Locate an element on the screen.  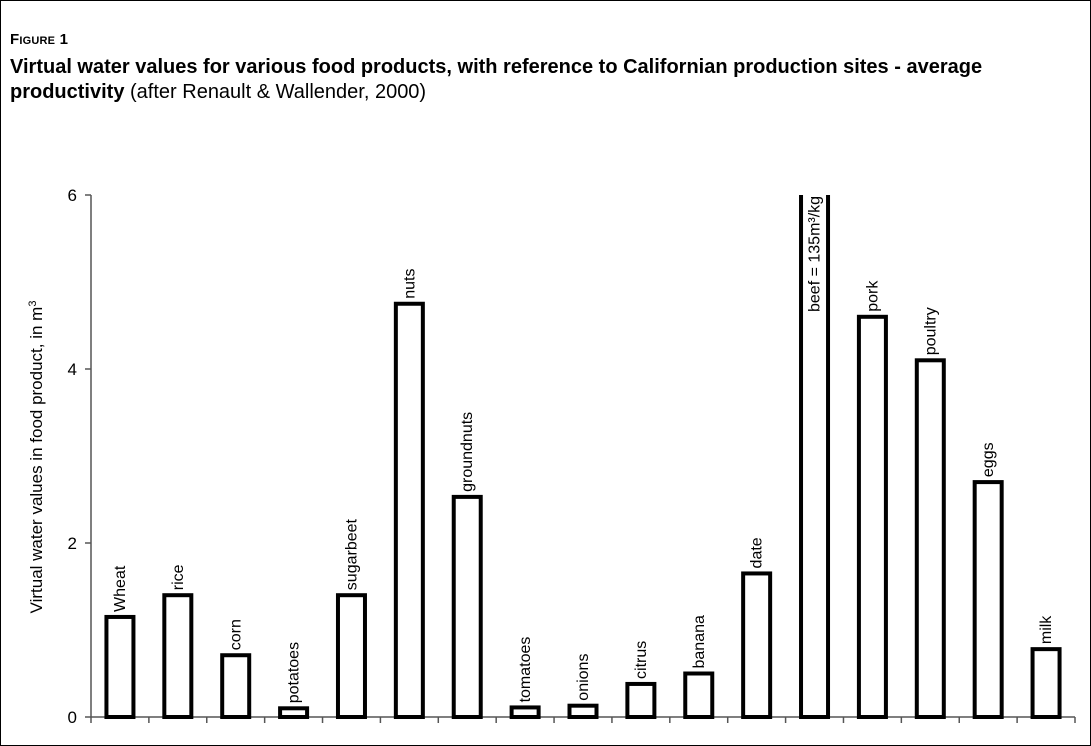
bar-label: potatoes is located at coordinates (294, 672).